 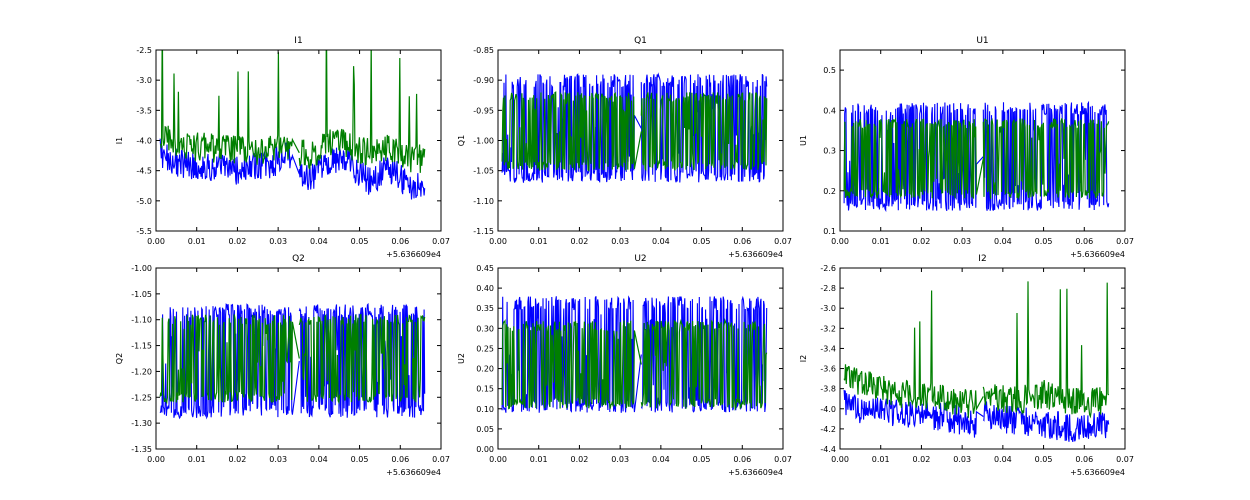 I want to click on y-tick-label: -2.8, so click(x=828, y=288).